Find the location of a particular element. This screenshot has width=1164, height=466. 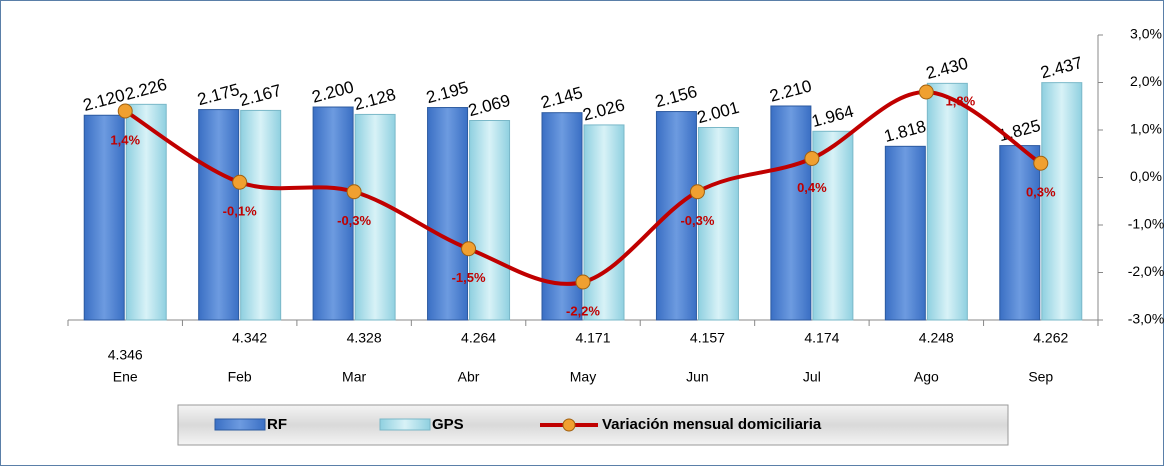

total-label: 4.174 is located at coordinates (821, 338).